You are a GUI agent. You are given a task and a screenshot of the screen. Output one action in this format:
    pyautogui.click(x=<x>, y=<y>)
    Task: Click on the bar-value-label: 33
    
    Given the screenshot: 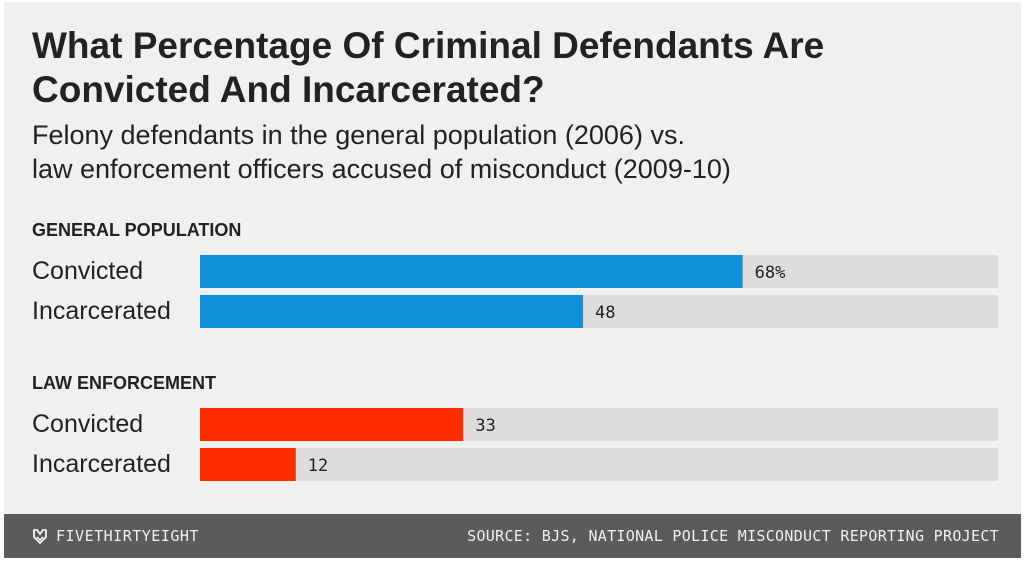 What is the action you would take?
    pyautogui.click(x=485, y=426)
    